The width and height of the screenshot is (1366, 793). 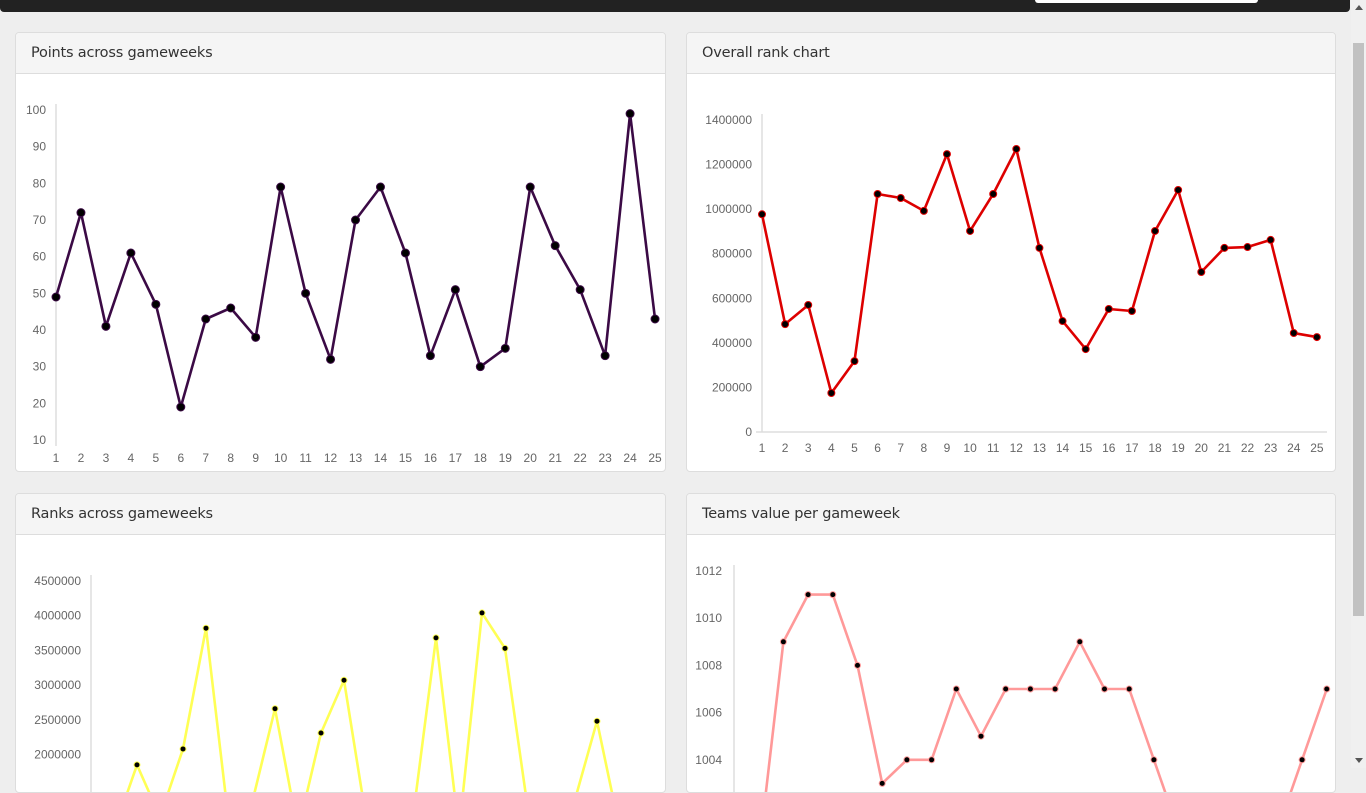 I want to click on x-tick-label: 17, so click(x=1132, y=448).